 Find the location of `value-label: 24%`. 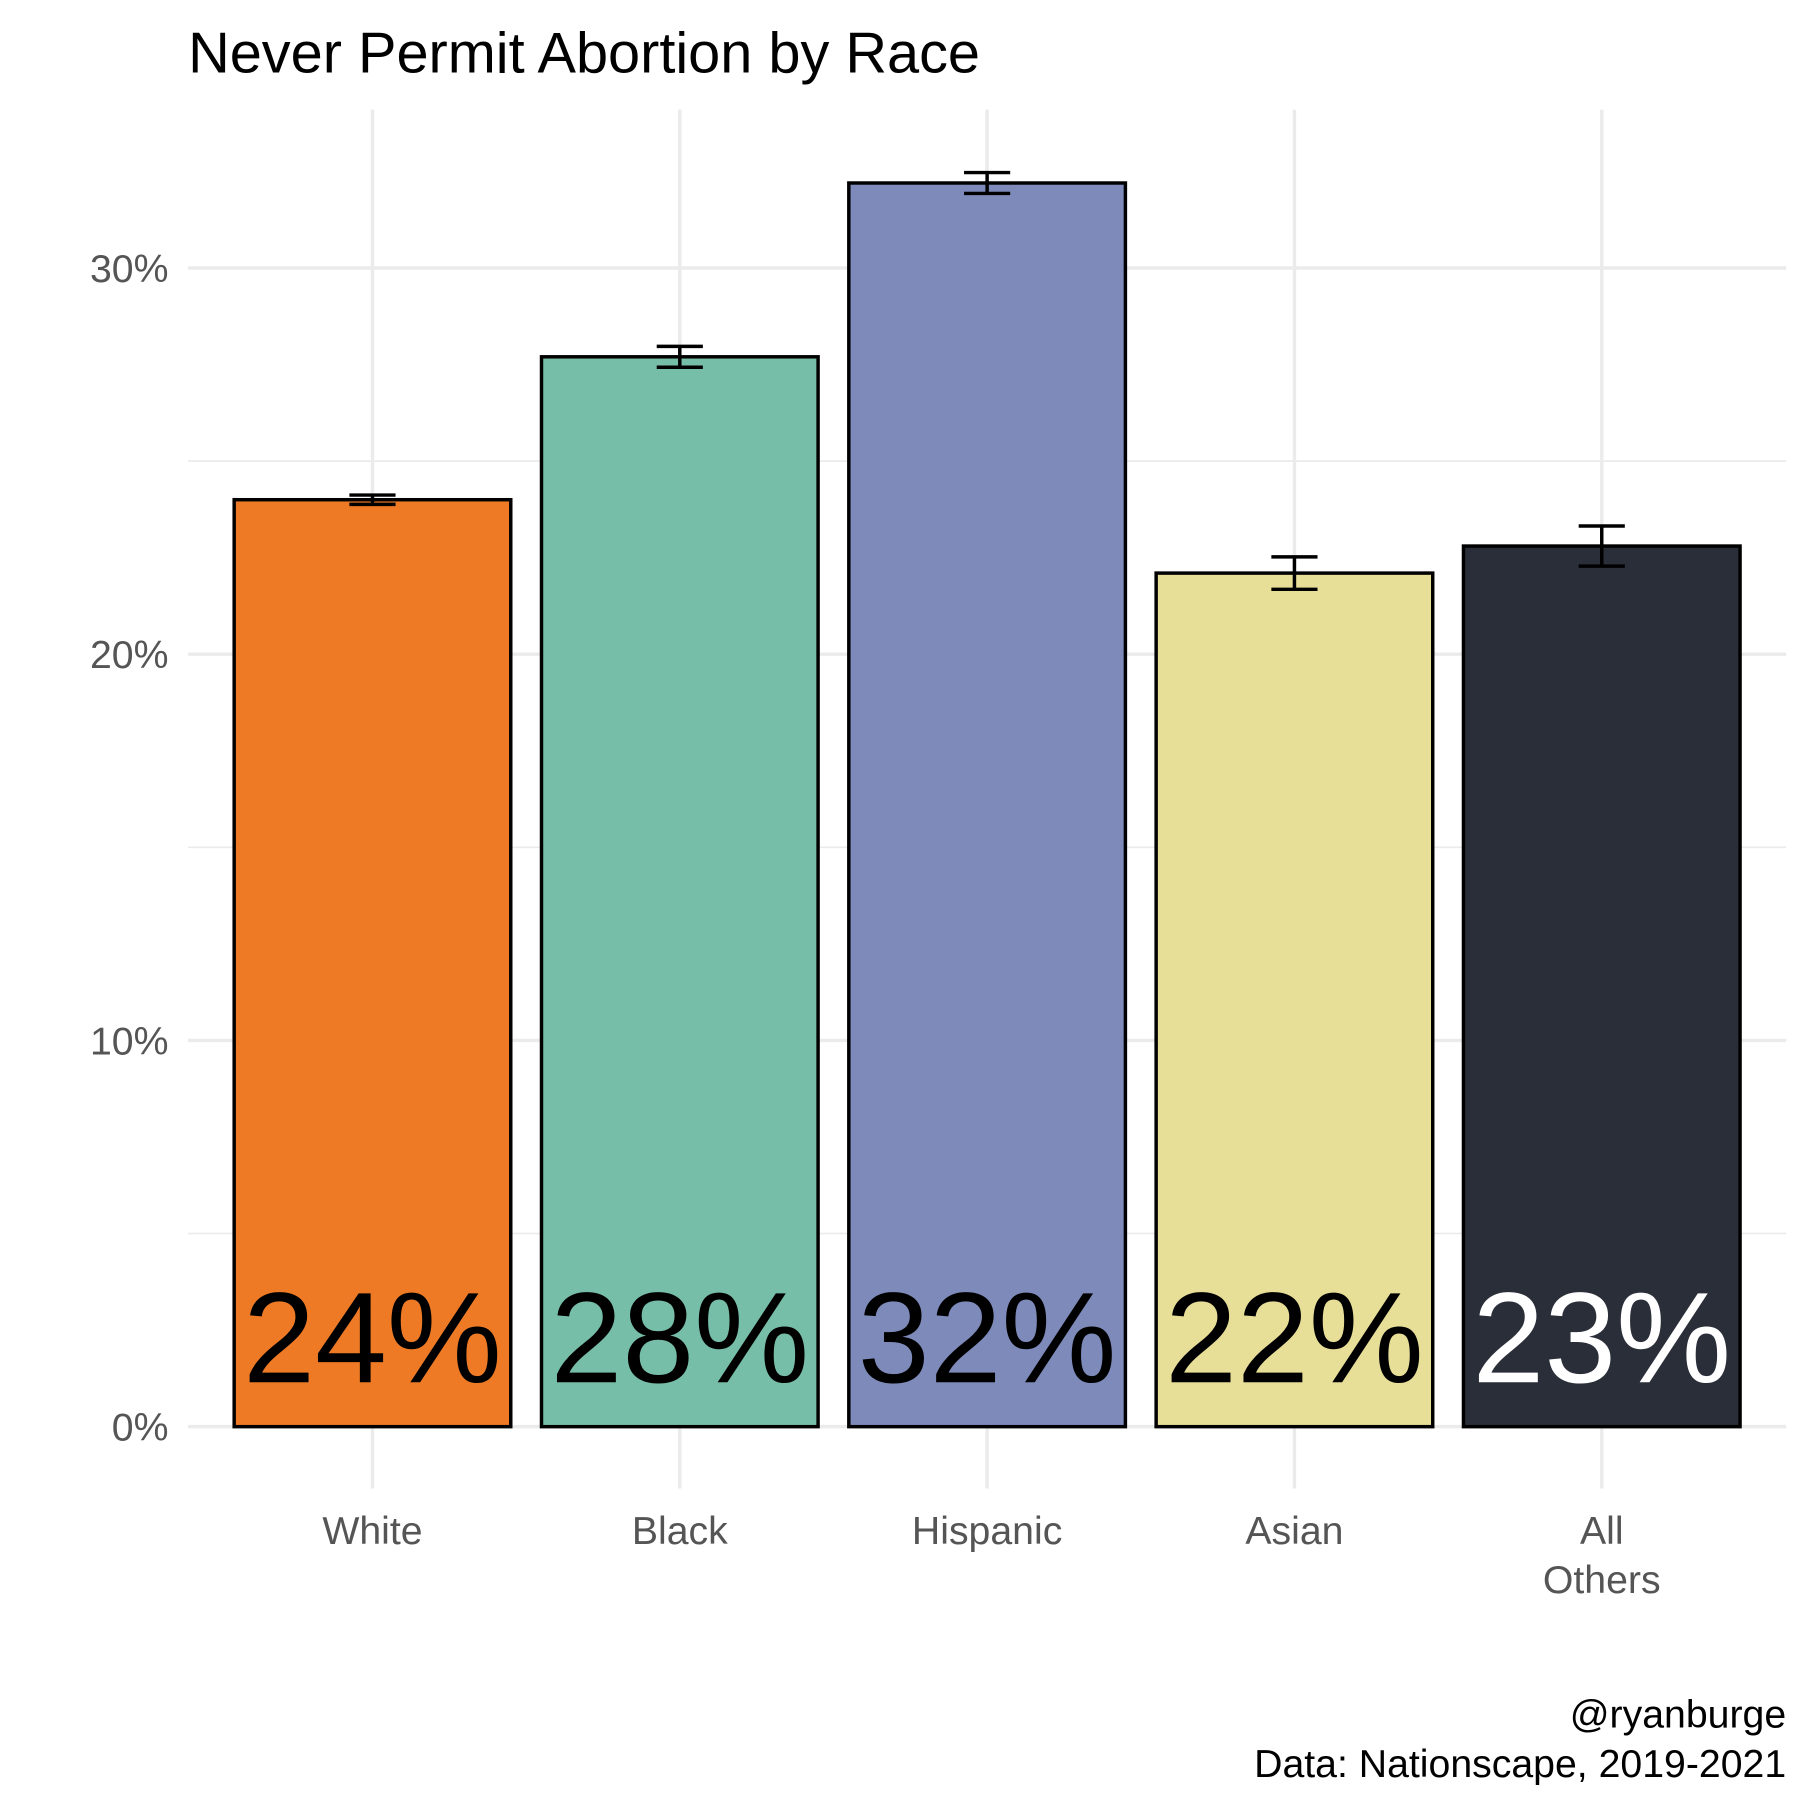

value-label: 24% is located at coordinates (372, 1338).